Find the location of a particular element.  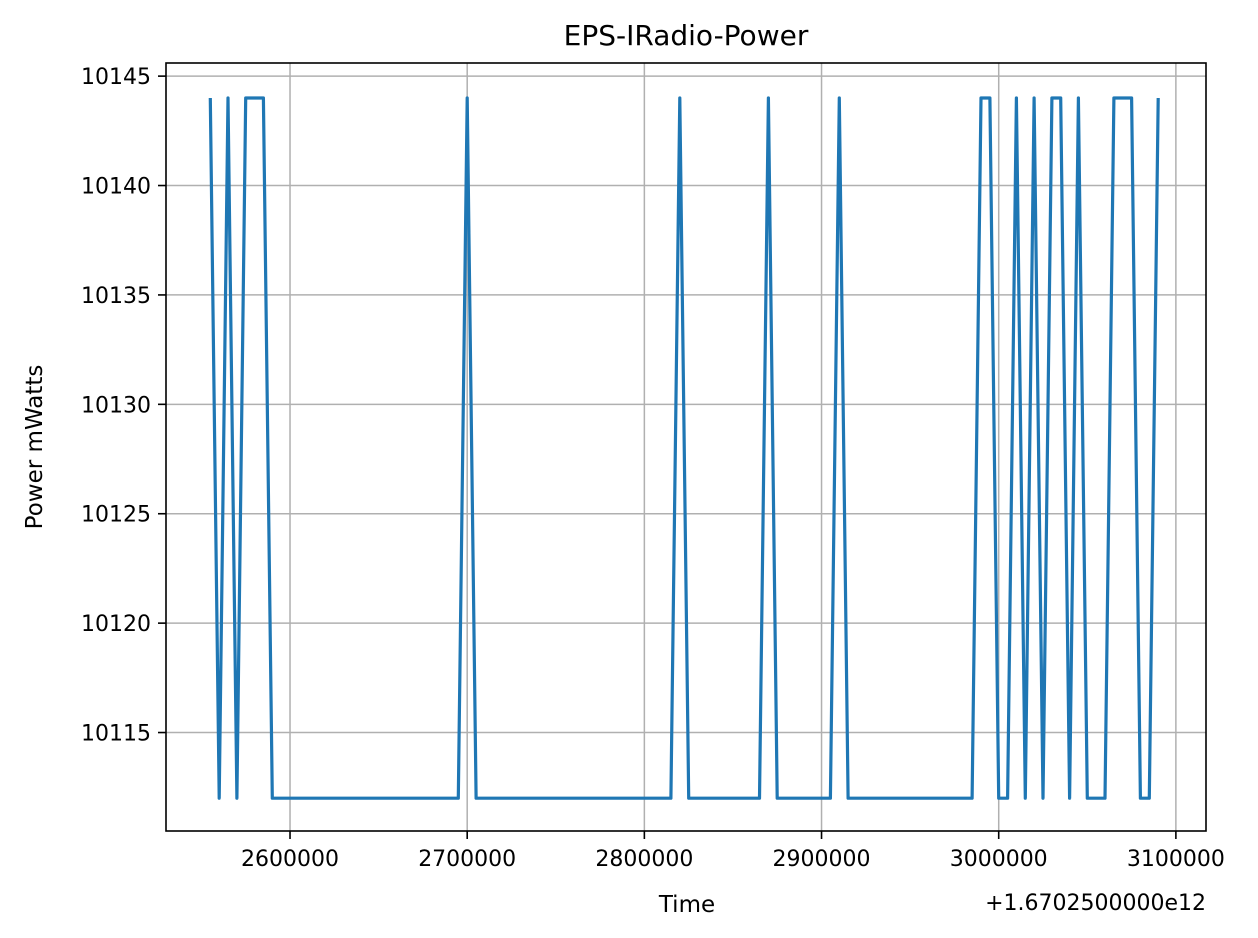

y-tick-label: 10135 is located at coordinates (116, 296).